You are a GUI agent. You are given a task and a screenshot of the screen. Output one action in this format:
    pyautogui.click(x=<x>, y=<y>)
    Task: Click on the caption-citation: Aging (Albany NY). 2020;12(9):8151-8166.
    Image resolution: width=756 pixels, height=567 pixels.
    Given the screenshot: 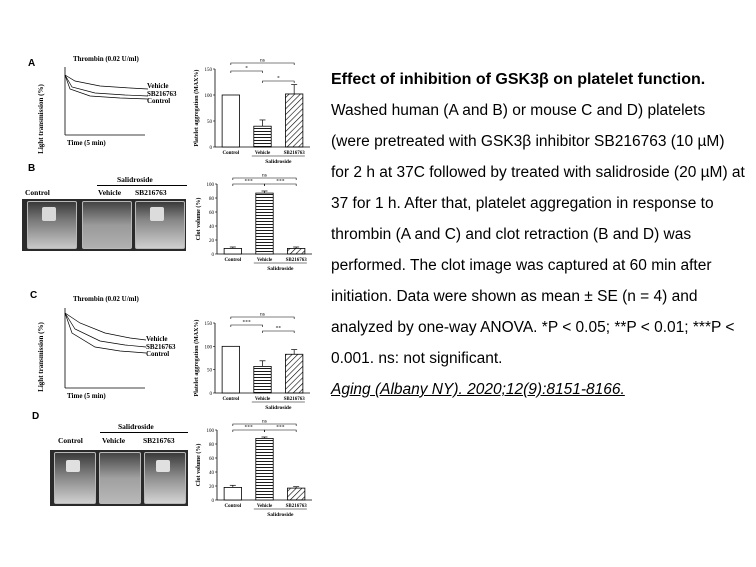 What is the action you would take?
    pyautogui.click(x=478, y=389)
    